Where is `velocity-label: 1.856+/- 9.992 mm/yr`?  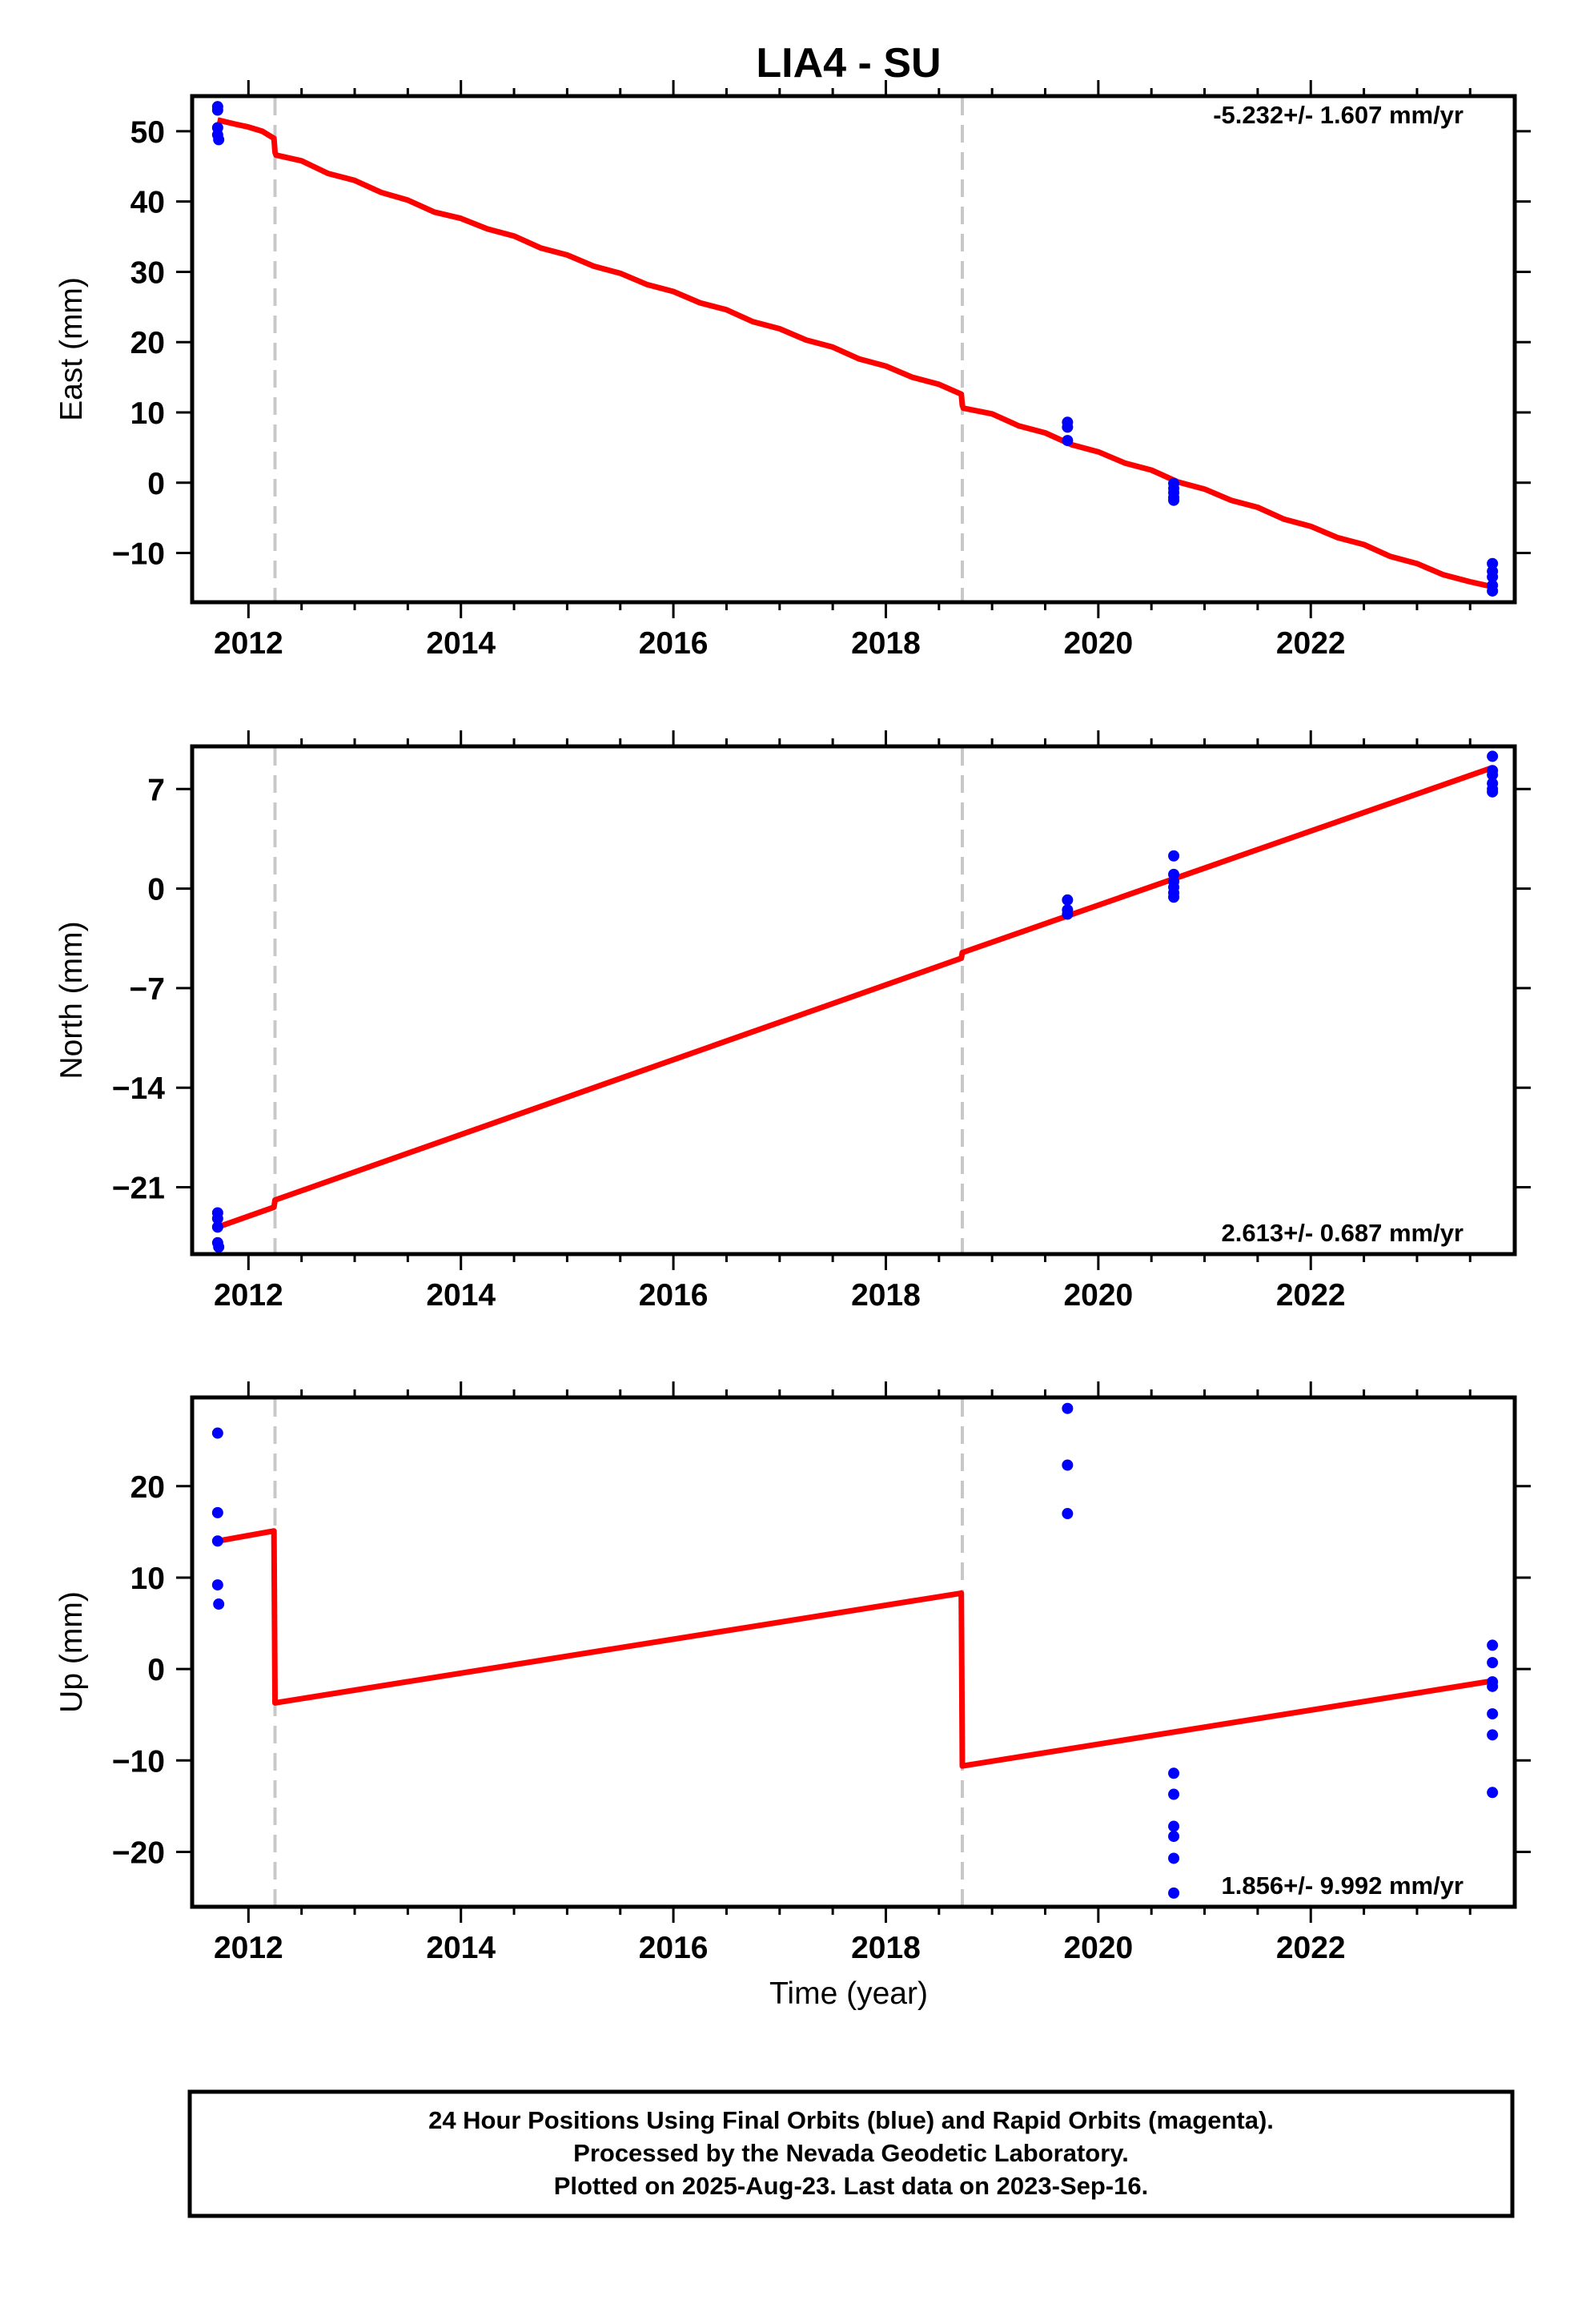 velocity-label: 1.856+/- 9.992 mm/yr is located at coordinates (1343, 1886).